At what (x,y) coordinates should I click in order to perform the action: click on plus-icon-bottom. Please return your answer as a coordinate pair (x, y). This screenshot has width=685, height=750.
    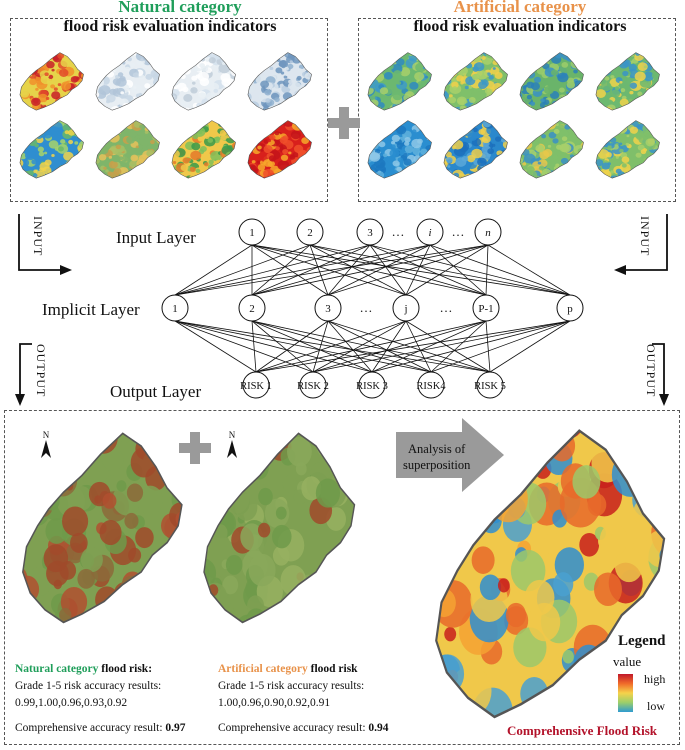
    Looking at the image, I should click on (195, 448).